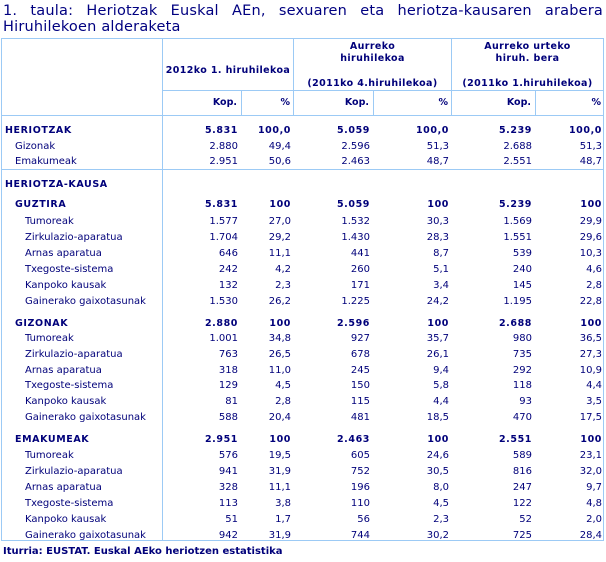  What do you see at coordinates (303, 472) in the screenshot?
I see `table-row: Zirkulazio-aparatua 941 31,9 752 30,5 816 32,0` at bounding box center [303, 472].